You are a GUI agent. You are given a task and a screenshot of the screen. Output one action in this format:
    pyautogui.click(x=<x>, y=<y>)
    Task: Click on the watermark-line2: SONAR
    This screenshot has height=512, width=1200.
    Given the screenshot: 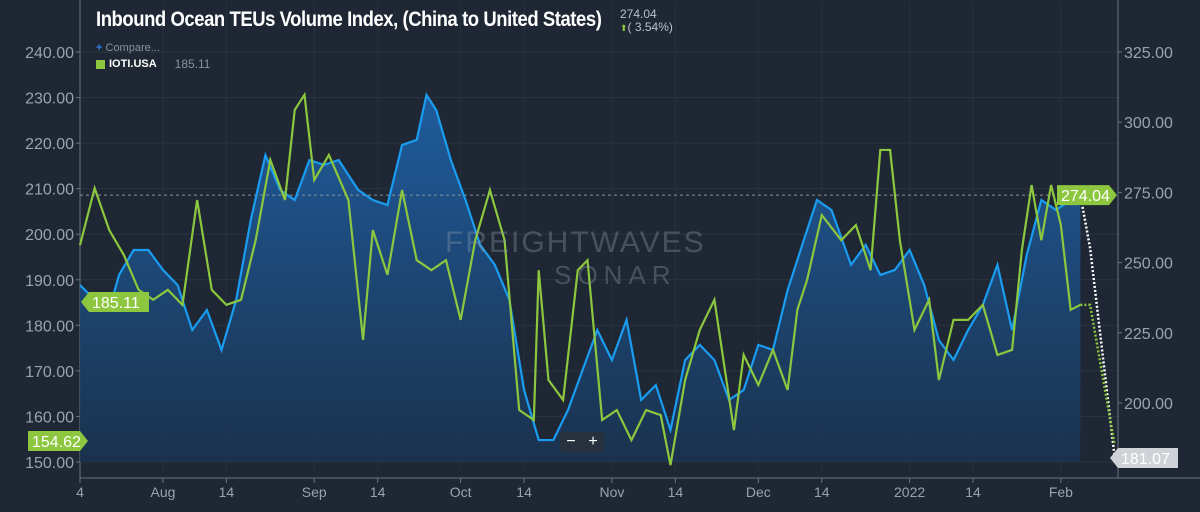 What is the action you would take?
    pyautogui.click(x=615, y=275)
    